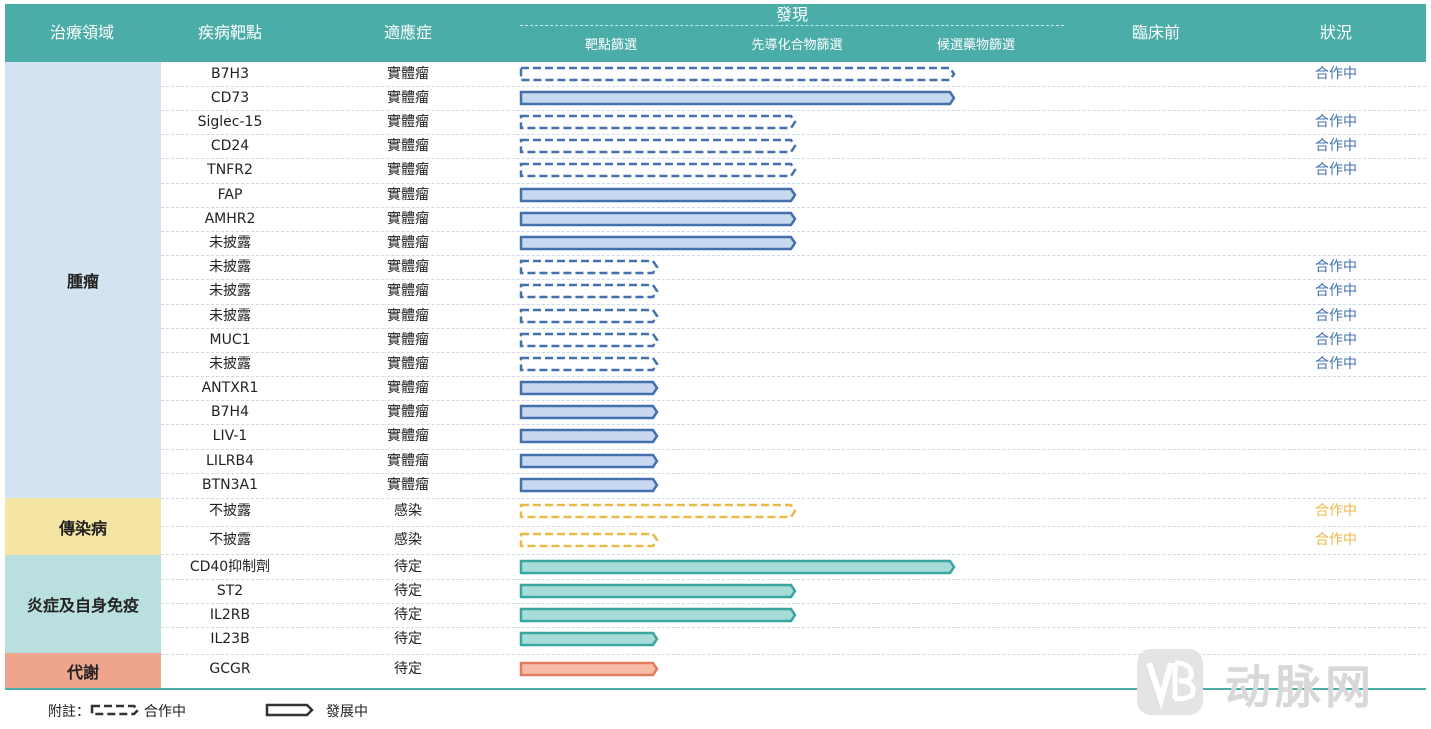 The height and width of the screenshot is (729, 1431). Describe the element at coordinates (1300, 687) in the screenshot. I see `watermark-text: 动脉网` at that location.